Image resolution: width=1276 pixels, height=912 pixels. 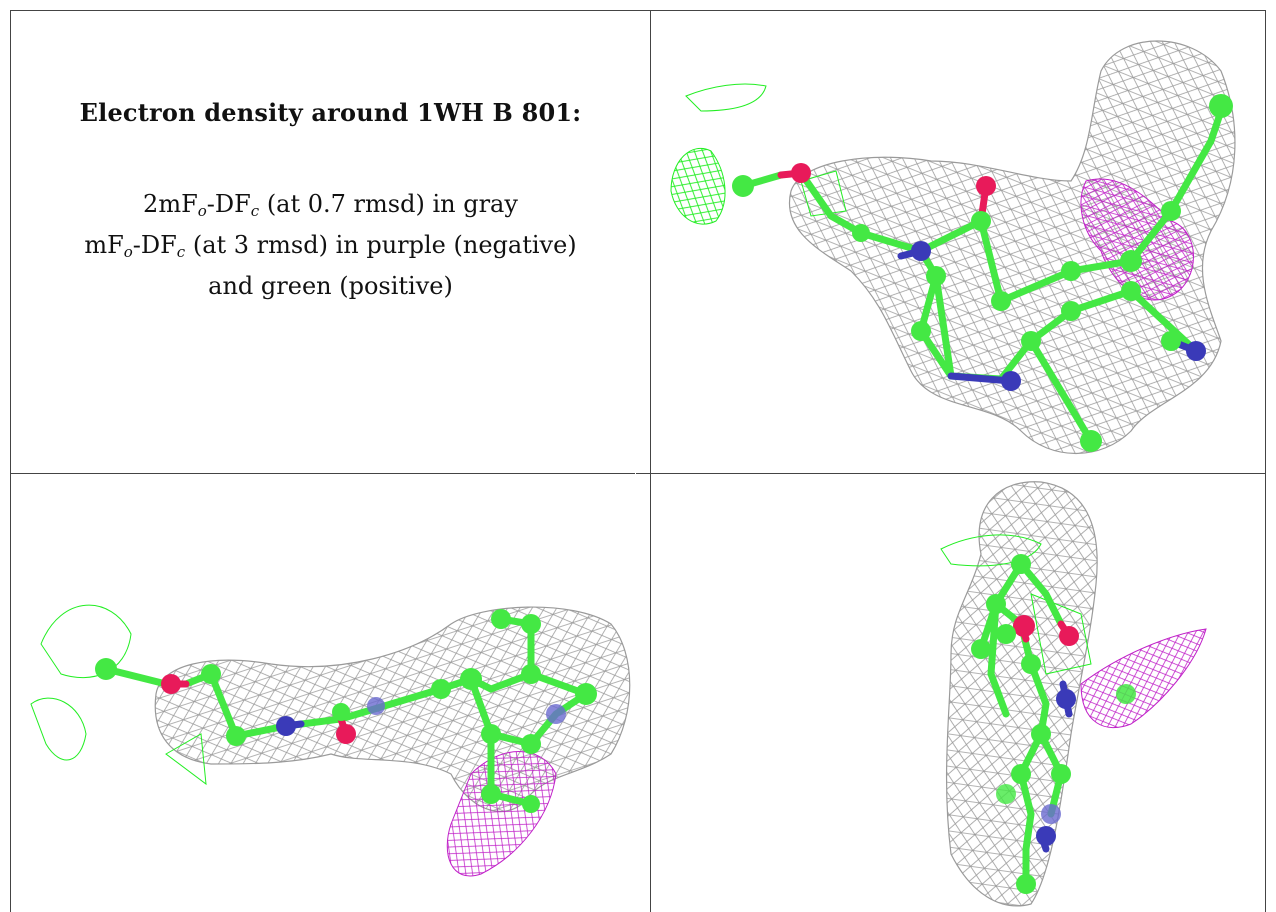 I want to click on caption-title: Electron density around 1WH B 801:, so click(x=330, y=112).